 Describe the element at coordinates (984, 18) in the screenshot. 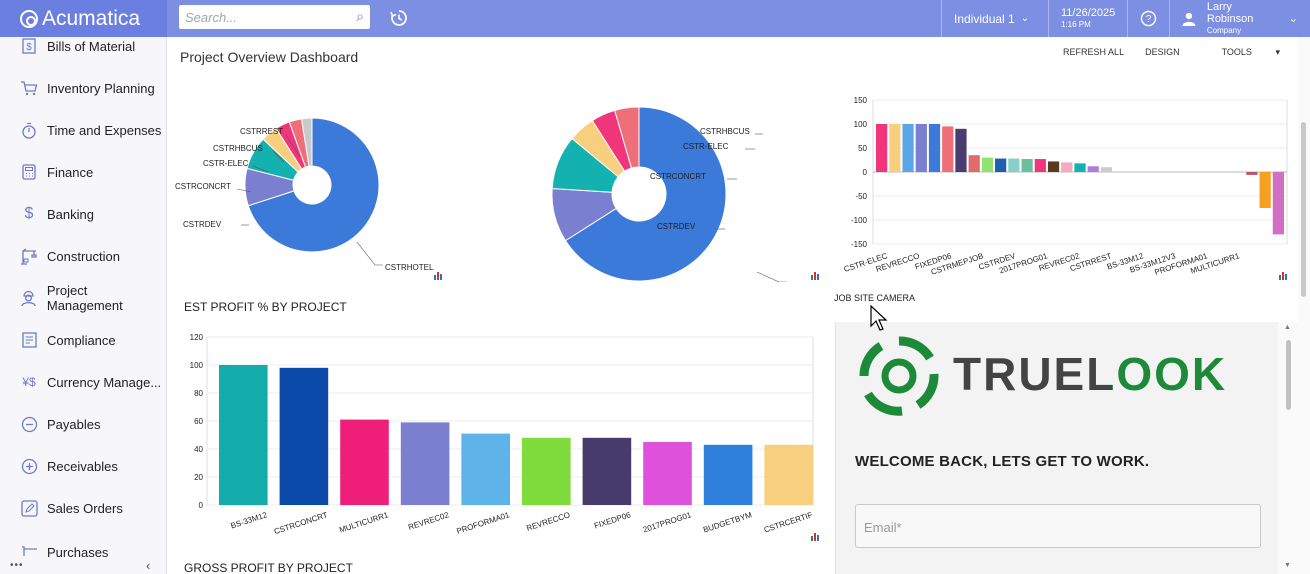

I see `tenant-label: Individual 1` at that location.